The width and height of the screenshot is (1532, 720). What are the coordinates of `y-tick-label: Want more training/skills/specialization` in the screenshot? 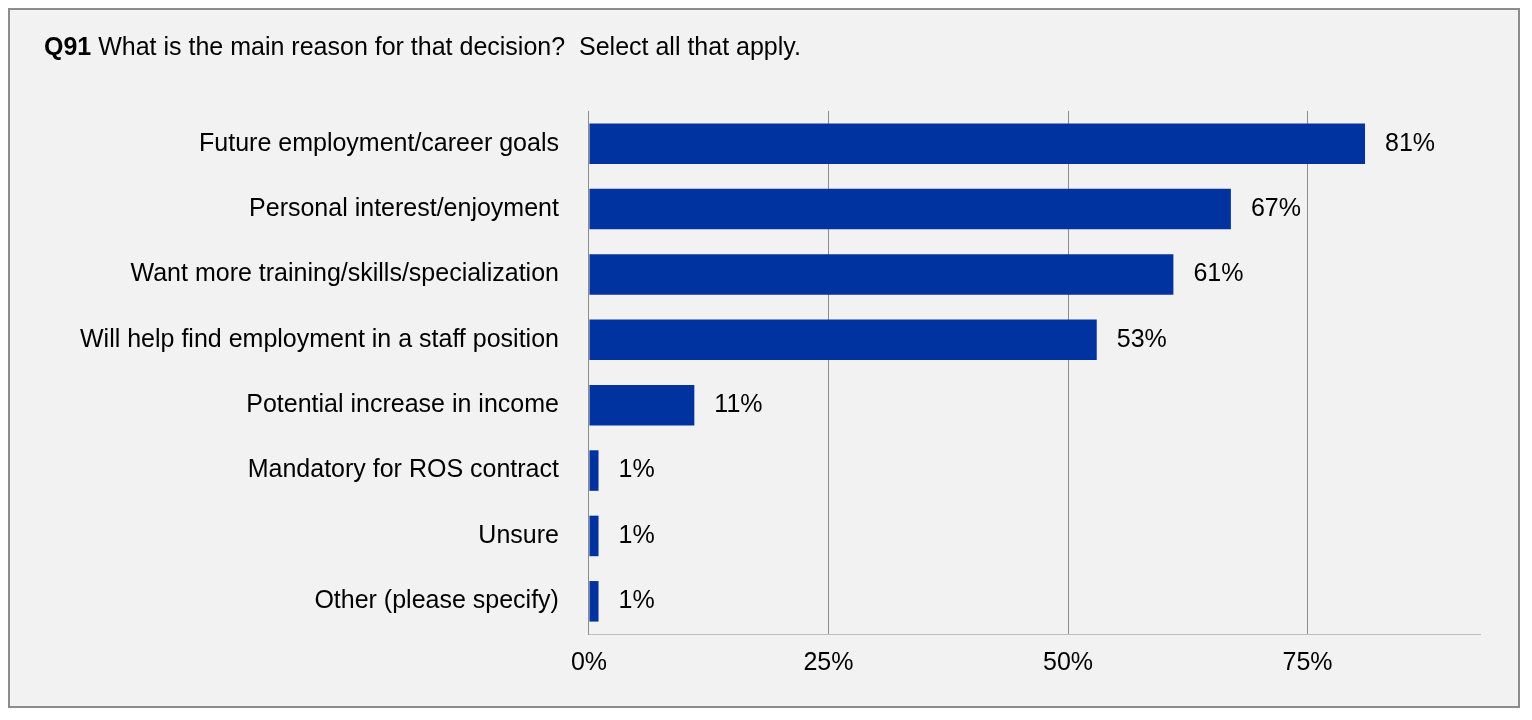 It's located at (344, 272).